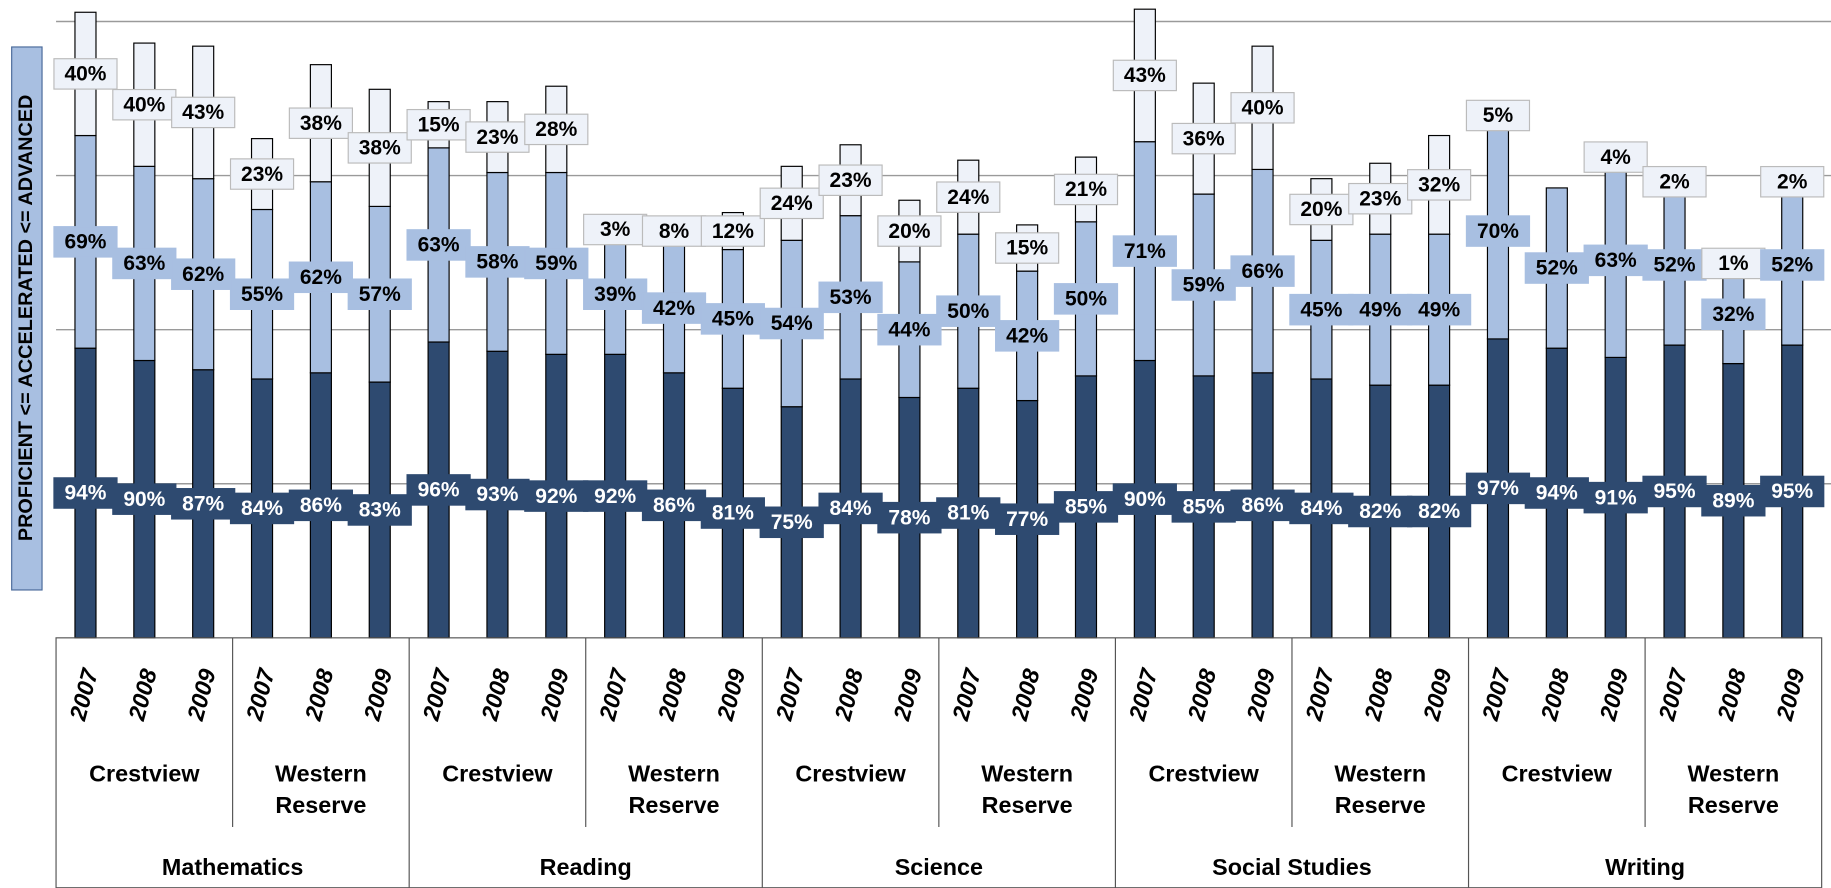 The height and width of the screenshot is (888, 1831). I want to click on value-label: 36%, so click(1204, 138).